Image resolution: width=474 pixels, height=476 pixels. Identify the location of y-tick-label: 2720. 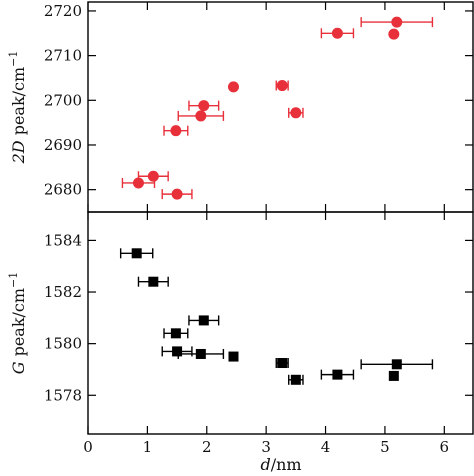
(63, 11).